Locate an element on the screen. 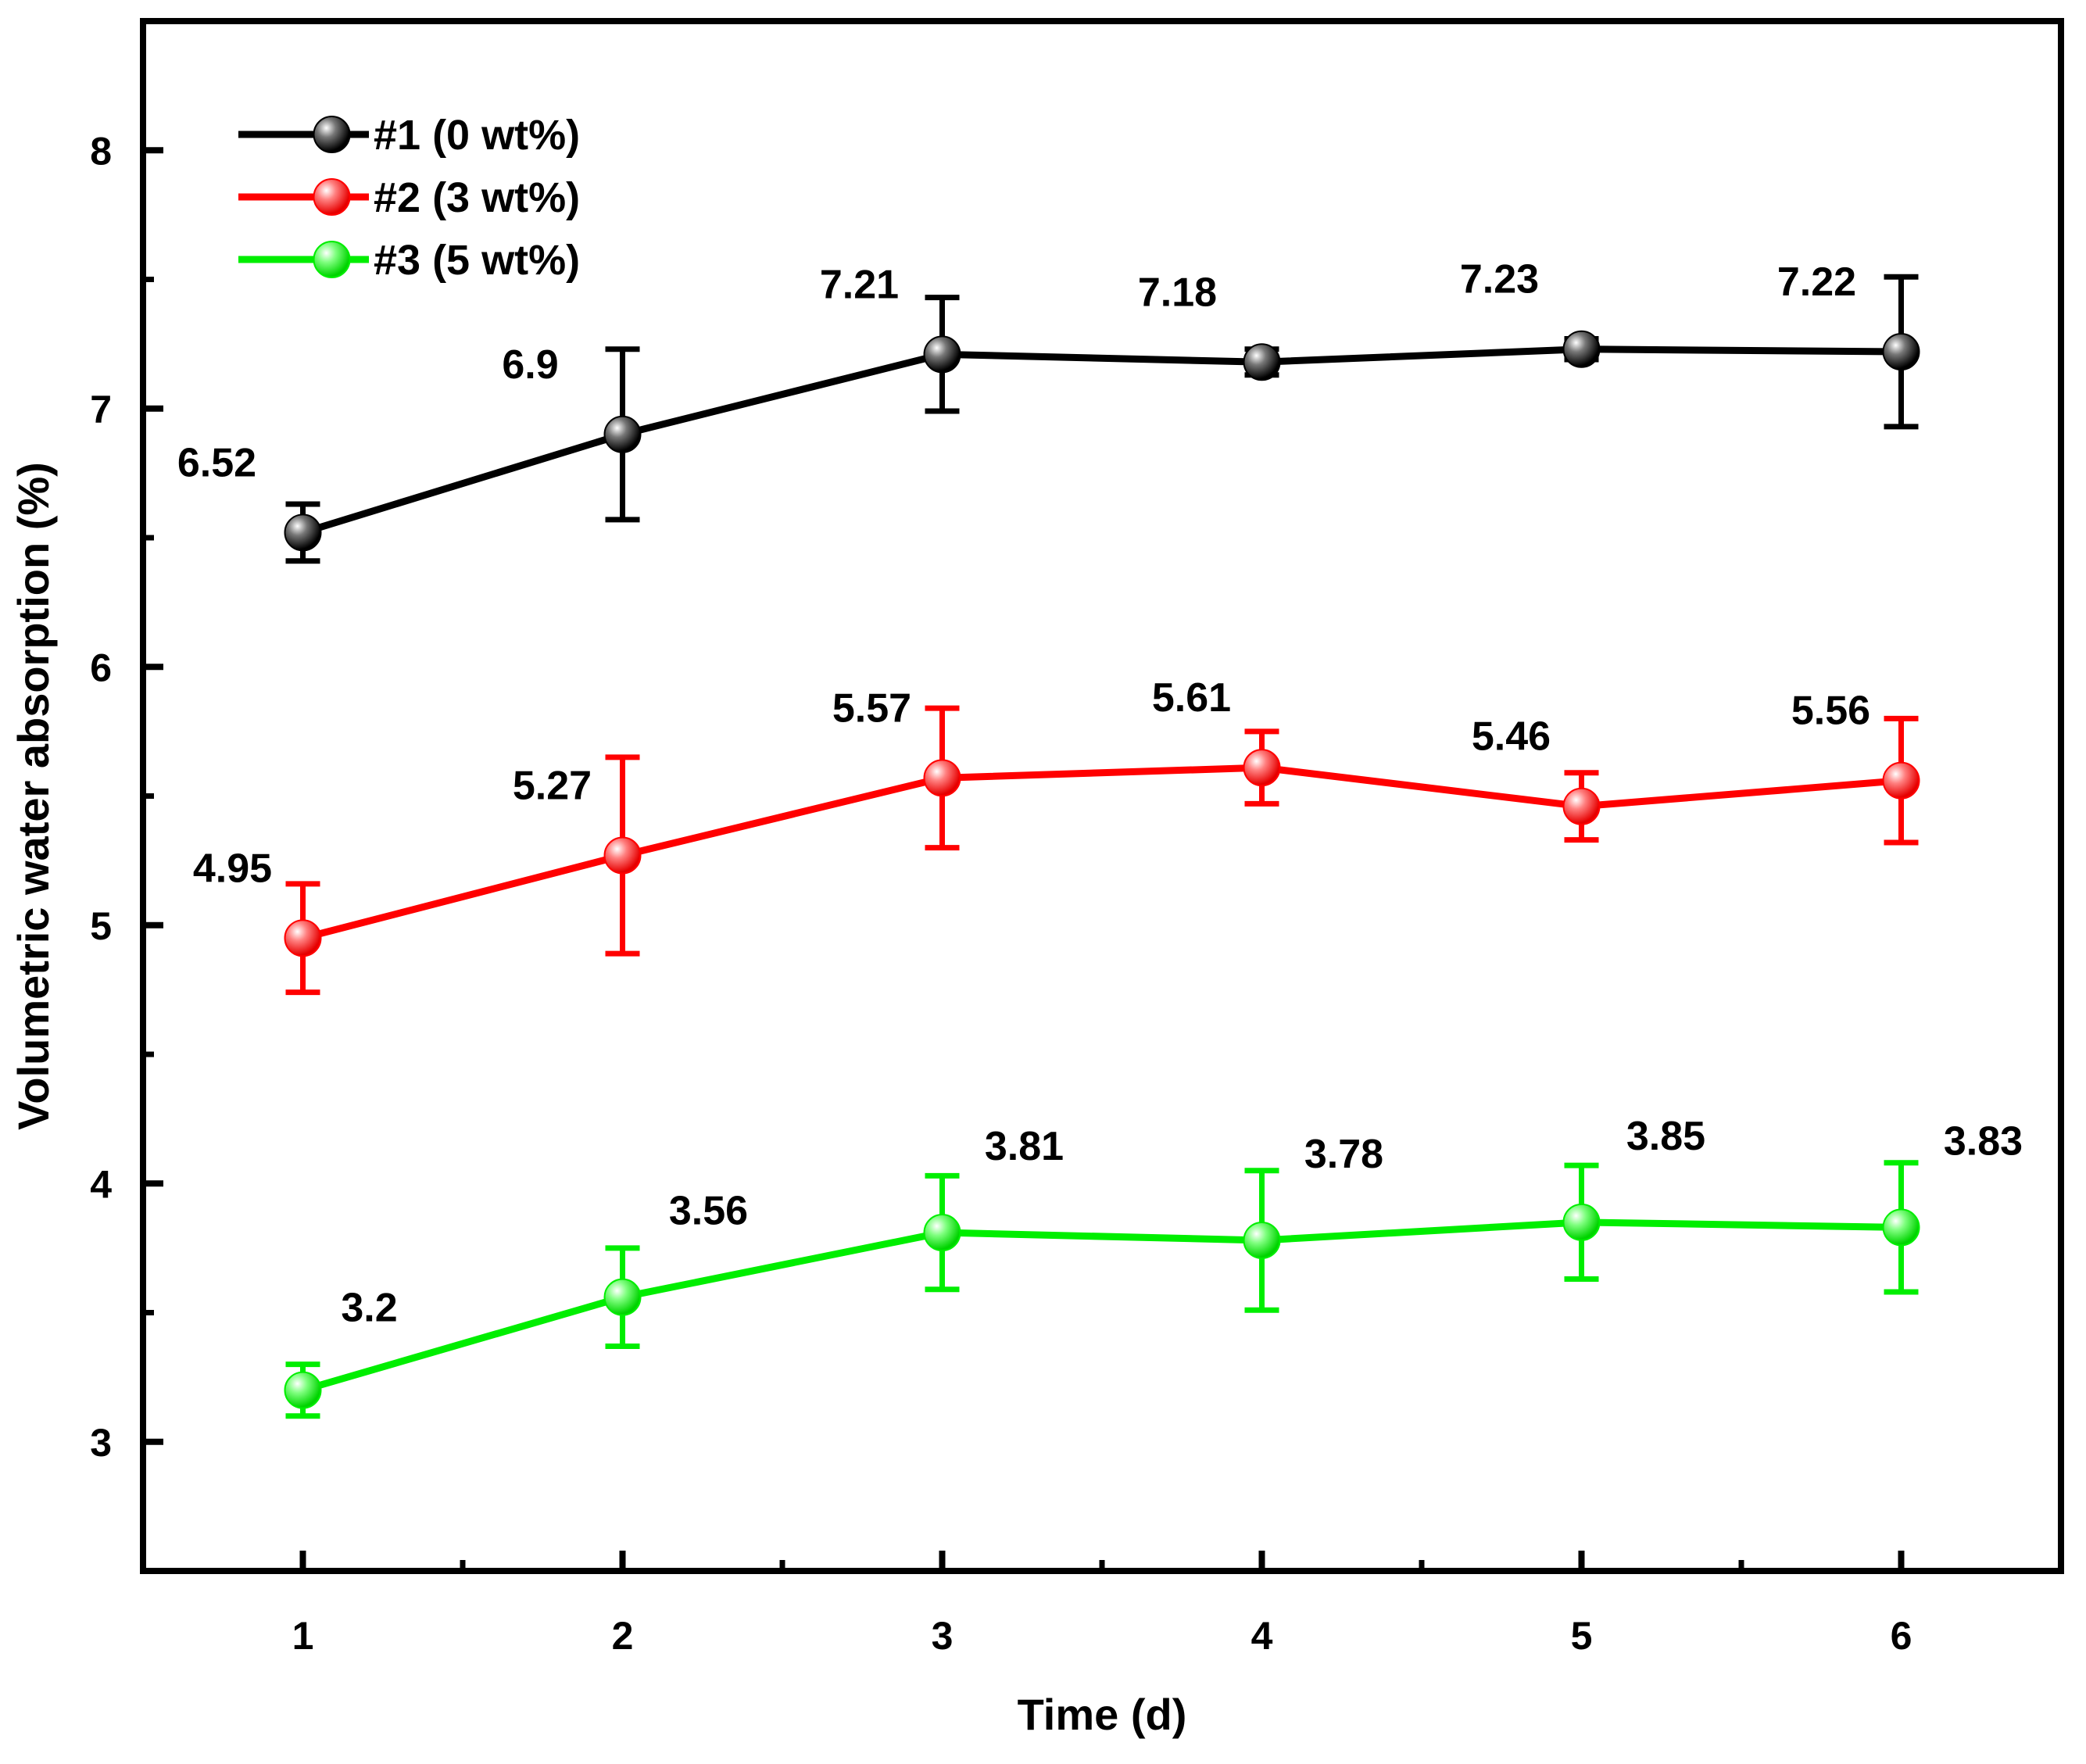 The height and width of the screenshot is (1764, 2086). x-tick-label: 3 is located at coordinates (943, 1636).